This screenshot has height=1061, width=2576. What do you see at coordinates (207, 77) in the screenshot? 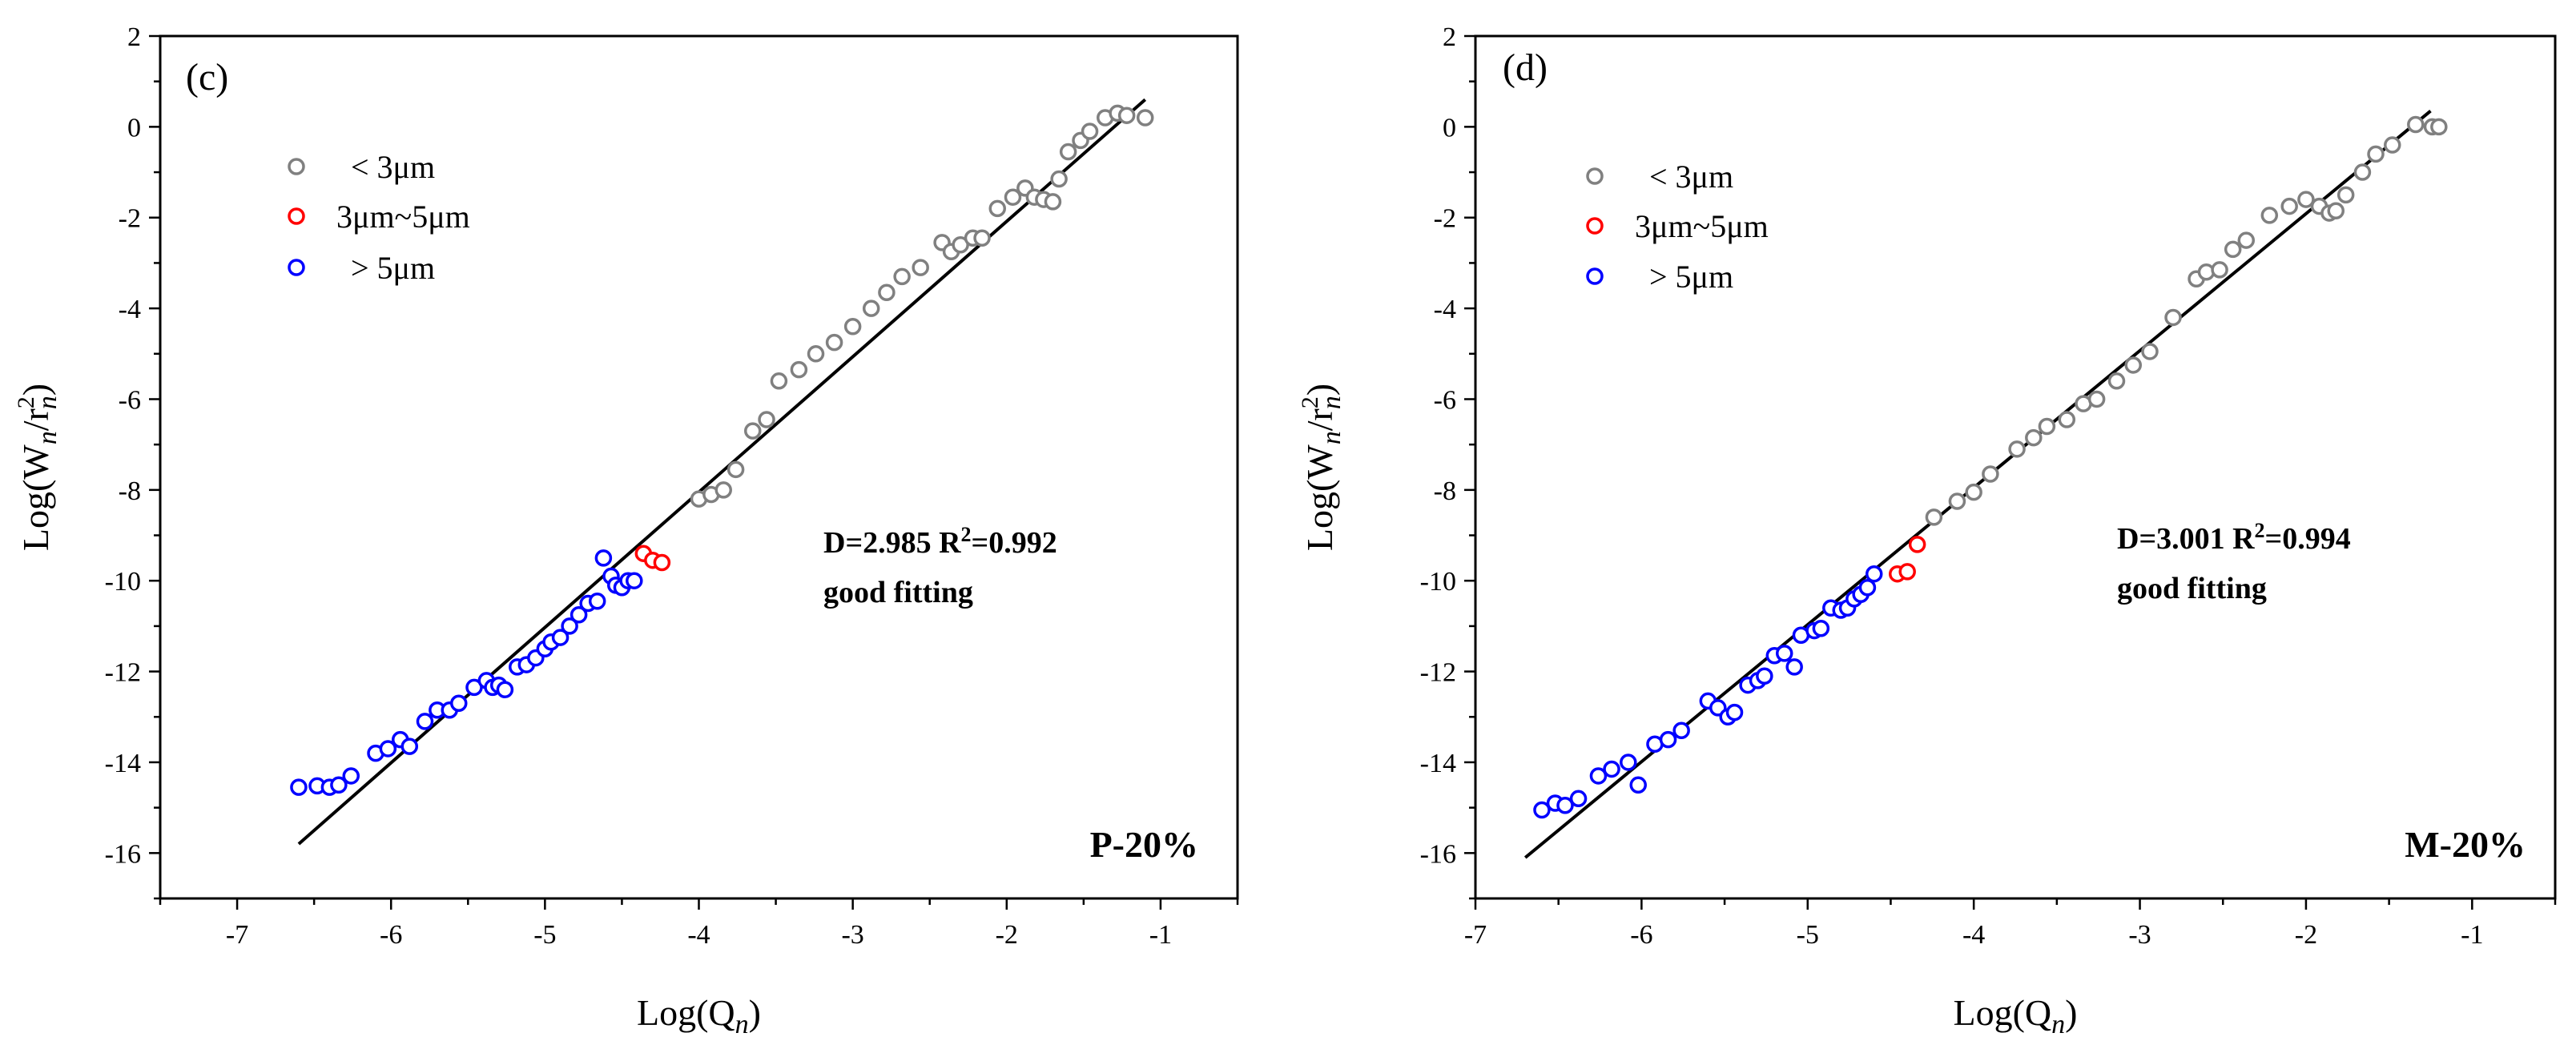
I see `chart-c-panel-label: (c)` at bounding box center [207, 77].